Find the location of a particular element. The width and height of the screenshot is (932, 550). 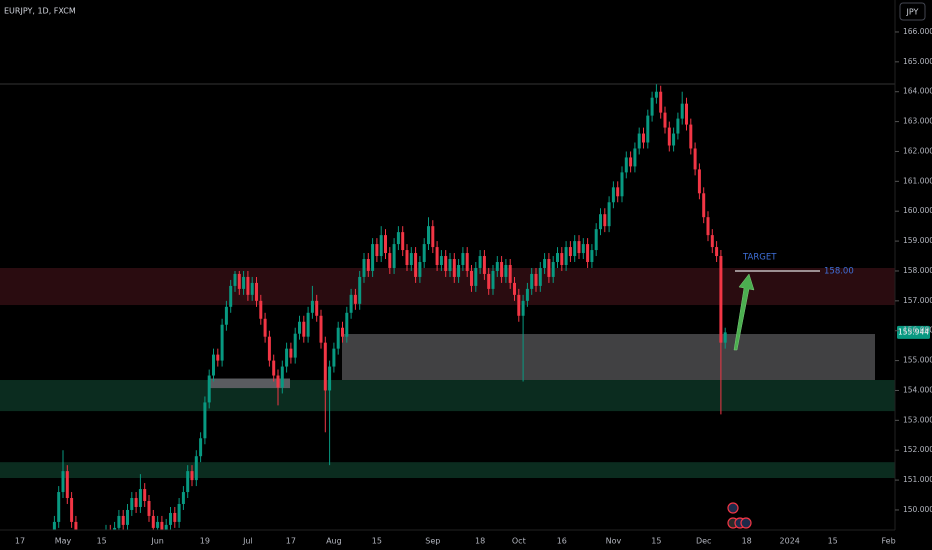

y-tick-label: 160.000 is located at coordinates (917, 210).